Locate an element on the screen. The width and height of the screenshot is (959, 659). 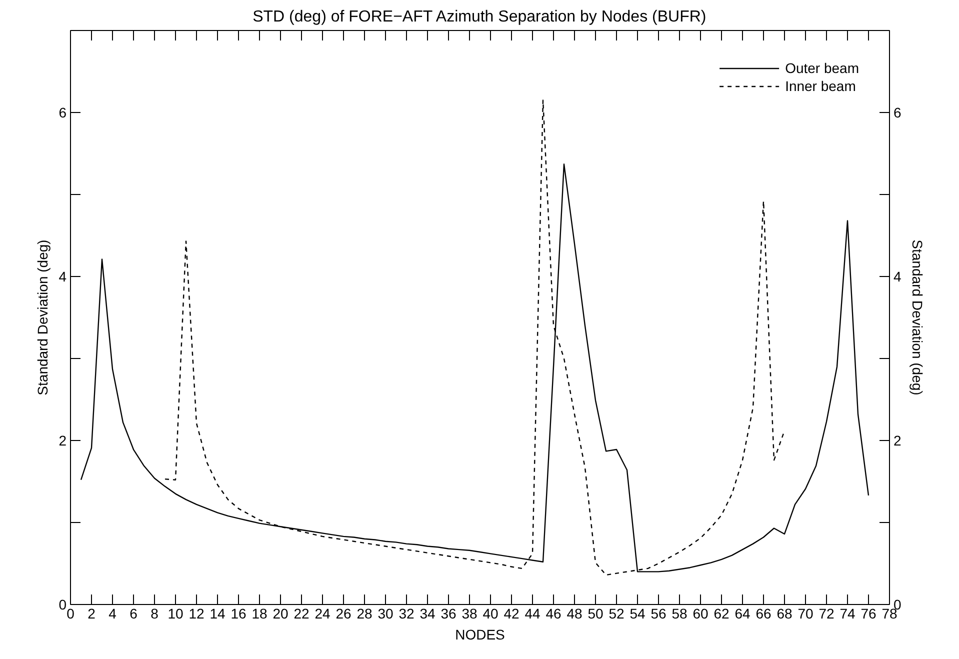
y2-tick-label: 6 is located at coordinates (898, 112).